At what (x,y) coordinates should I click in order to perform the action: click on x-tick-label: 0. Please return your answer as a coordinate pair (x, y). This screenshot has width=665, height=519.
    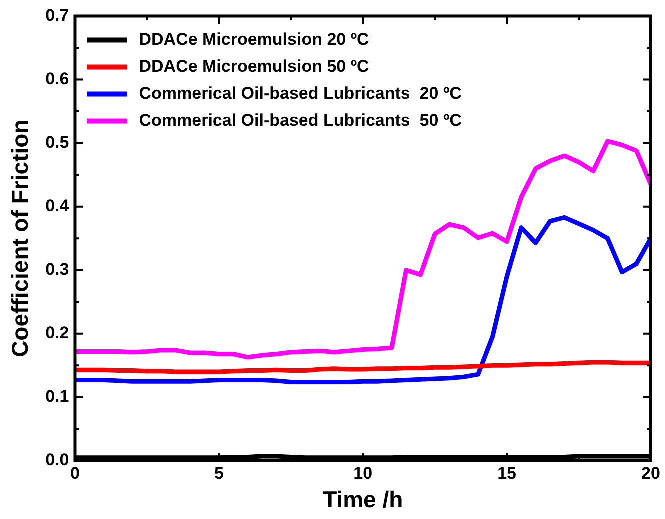
    Looking at the image, I should click on (75, 473).